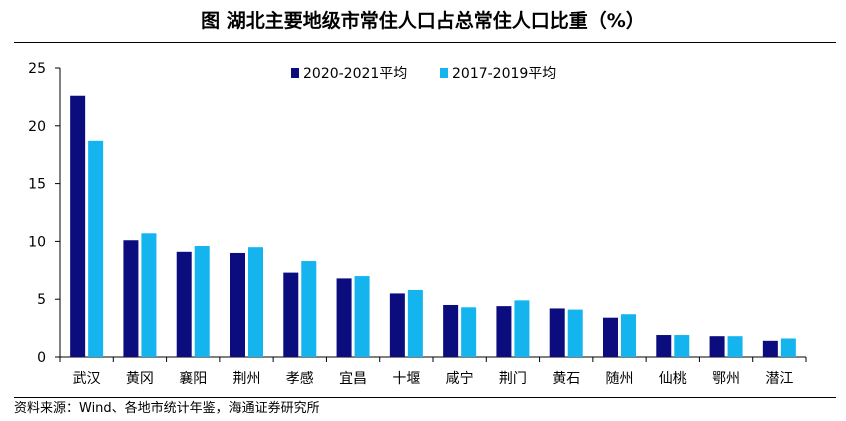 The image size is (846, 421). Describe the element at coordinates (353, 379) in the screenshot. I see `x-tick-label: 宜昌` at that location.